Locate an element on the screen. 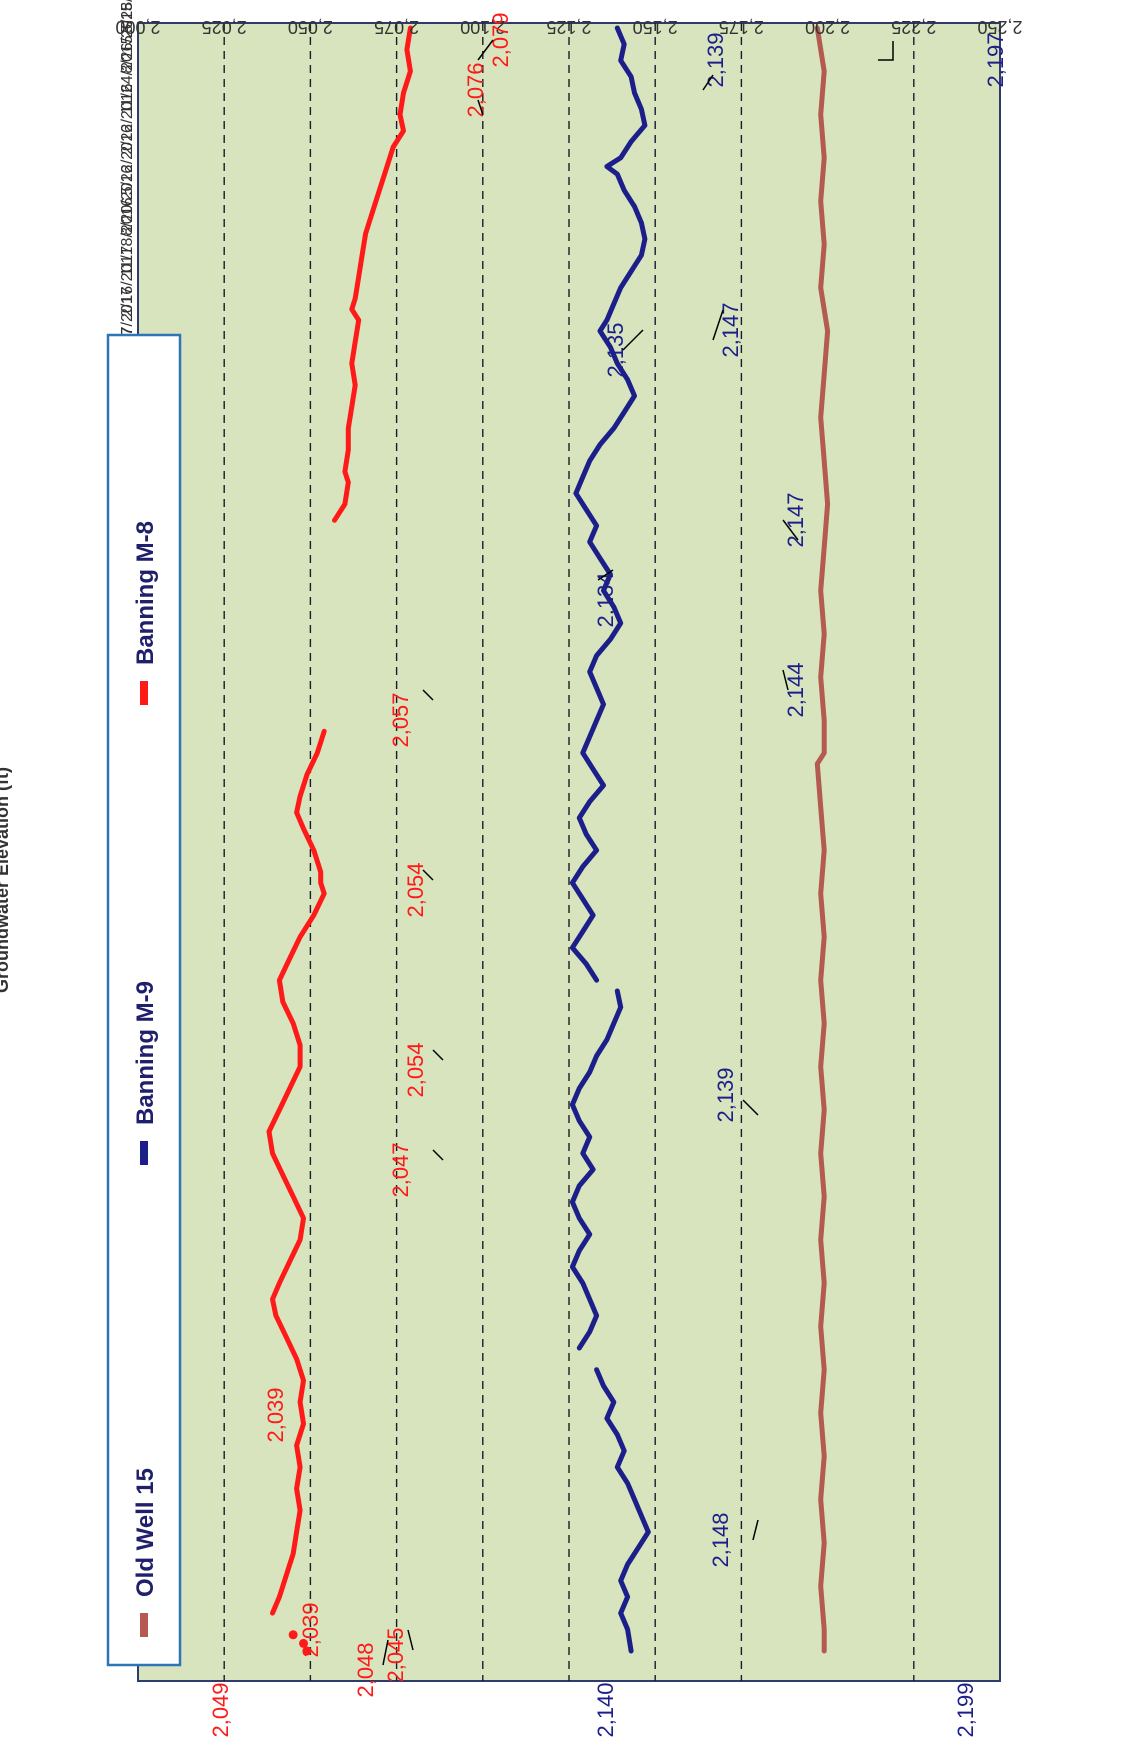  legend: Old Well 15 Banning M-9 Banning M-8 is located at coordinates (144, 1000).